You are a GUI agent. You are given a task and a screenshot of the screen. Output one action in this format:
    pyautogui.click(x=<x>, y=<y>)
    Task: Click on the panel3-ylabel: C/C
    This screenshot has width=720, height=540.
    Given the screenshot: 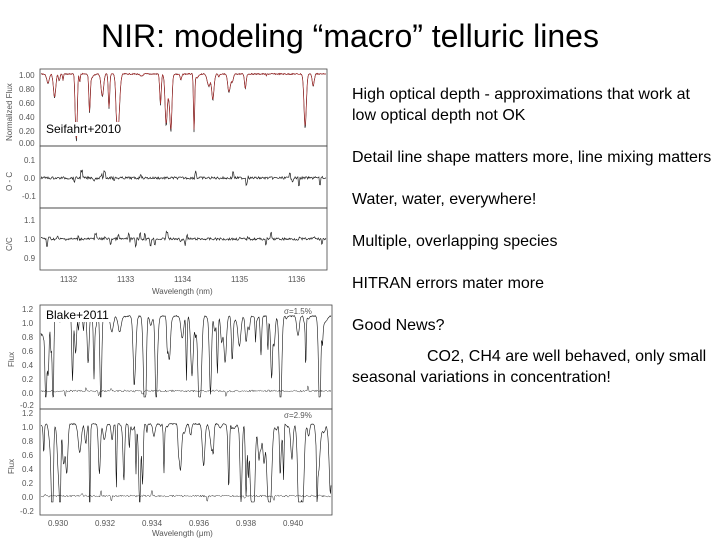 What is the action you would take?
    pyautogui.click(x=9, y=244)
    